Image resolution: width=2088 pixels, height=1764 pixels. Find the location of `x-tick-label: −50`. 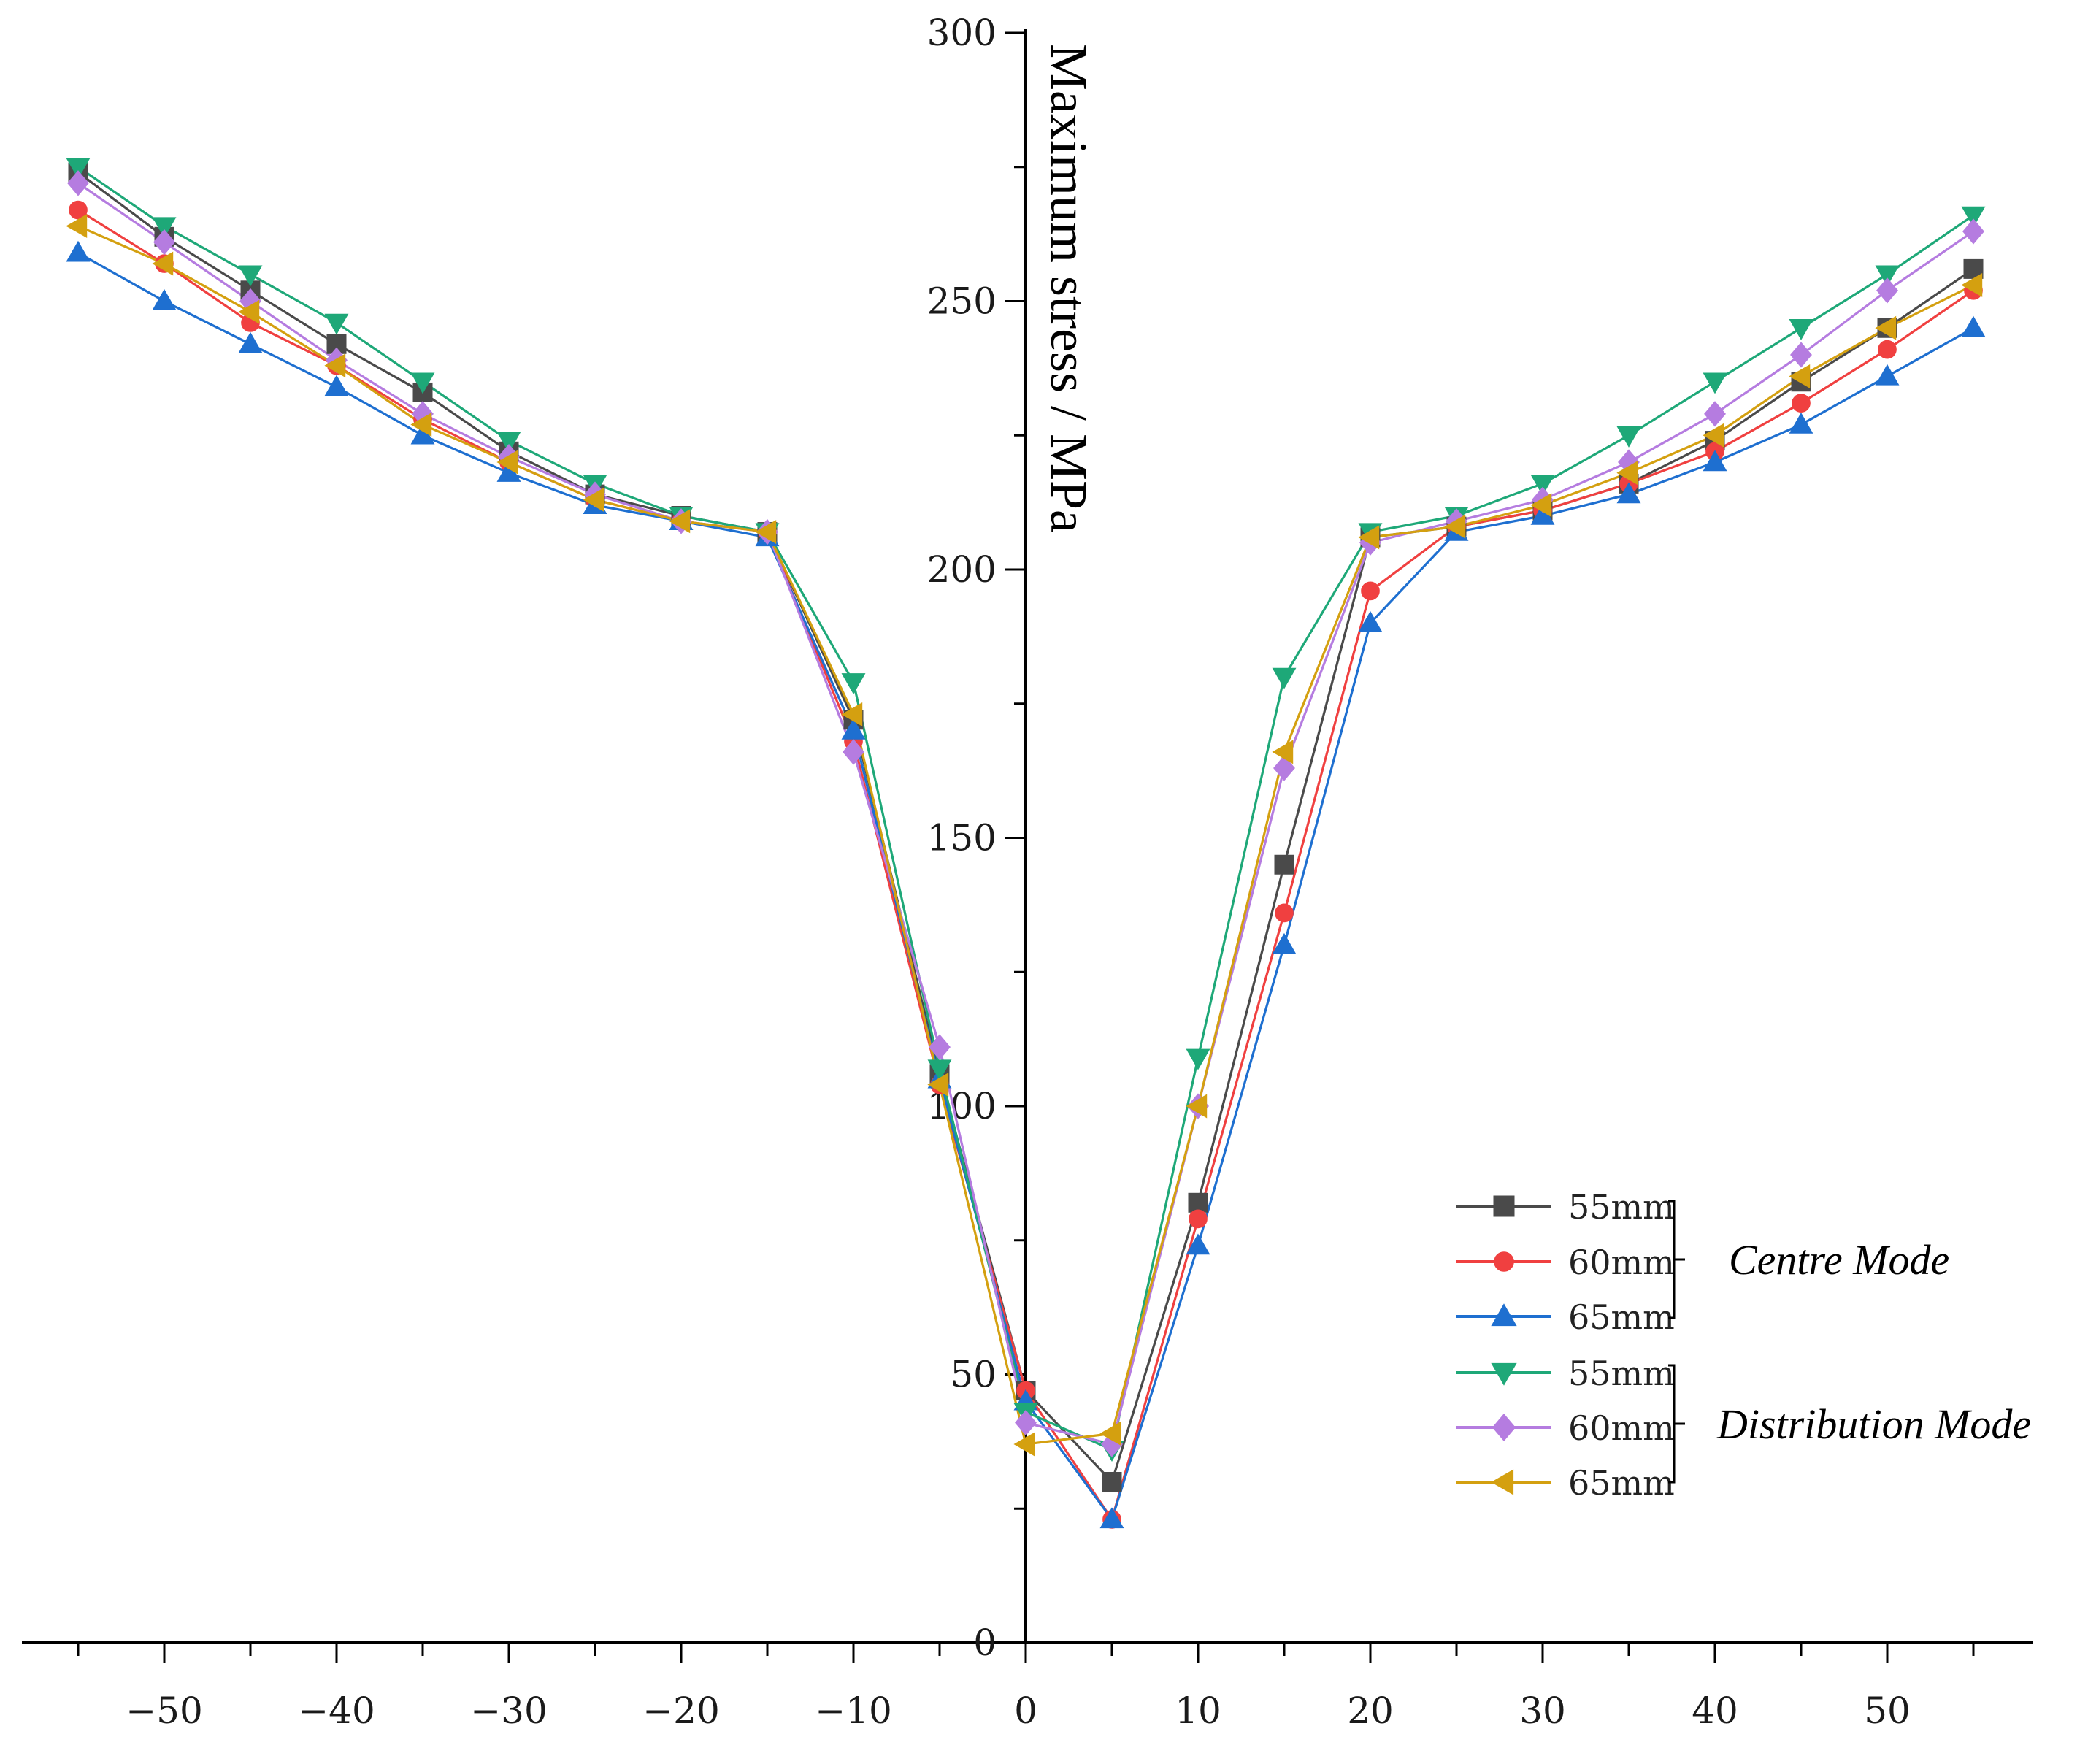

x-tick-label: −50 is located at coordinates (164, 1711).